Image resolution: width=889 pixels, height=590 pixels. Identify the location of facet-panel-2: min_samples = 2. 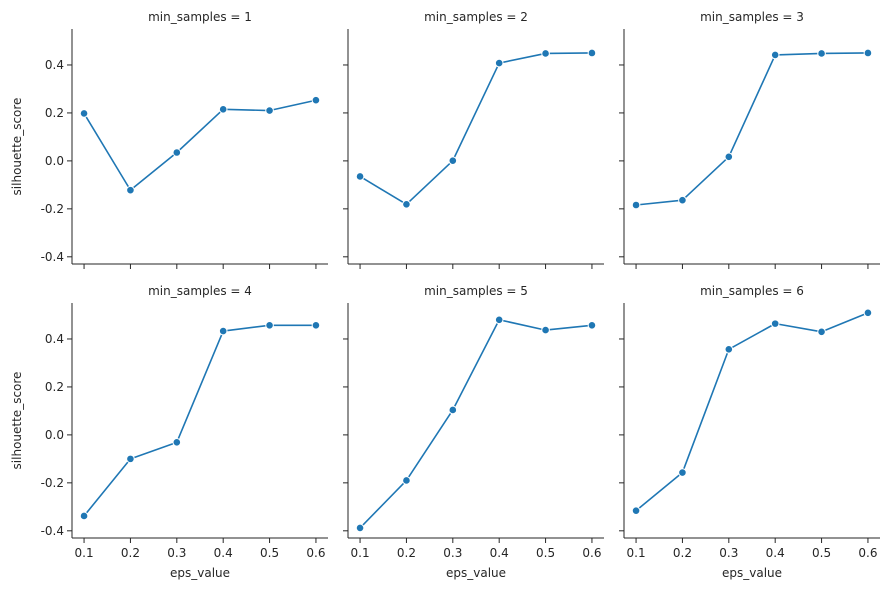
(473, 139).